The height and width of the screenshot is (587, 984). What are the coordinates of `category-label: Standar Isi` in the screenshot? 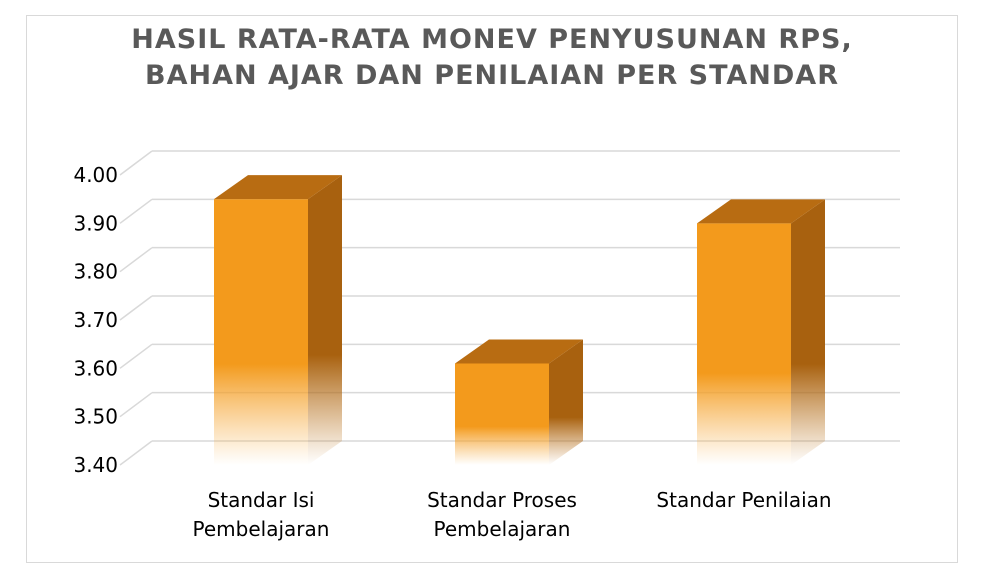 It's located at (261, 500).